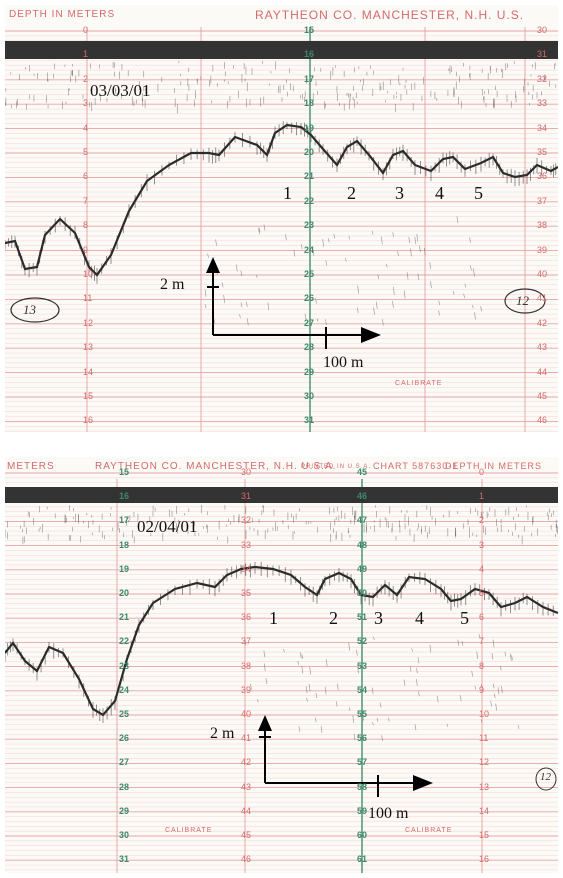 The width and height of the screenshot is (563, 878). I want to click on depth-tick-label: 55, so click(362, 714).